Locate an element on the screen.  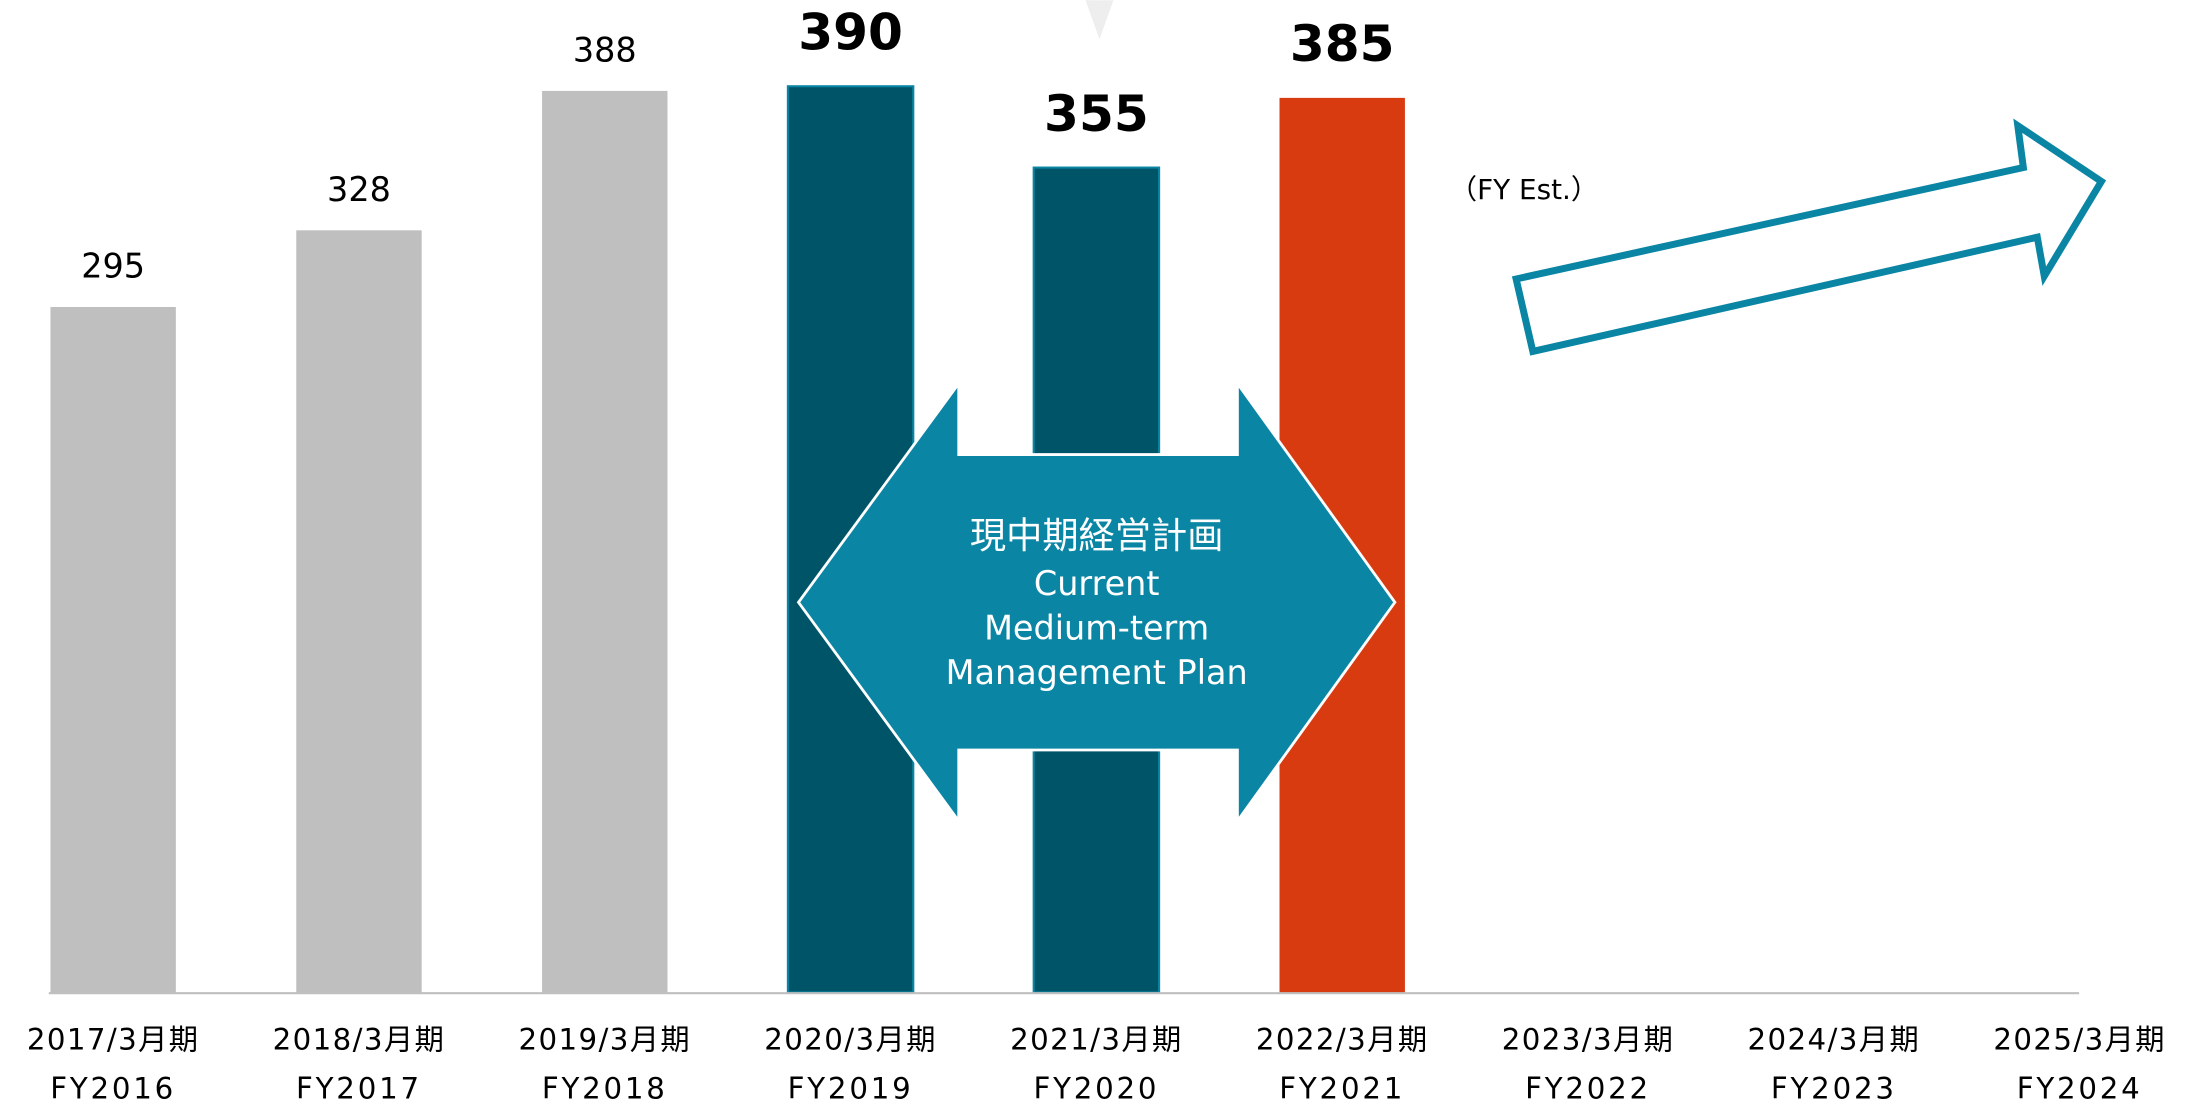
data-label: 390 is located at coordinates (850, 32).